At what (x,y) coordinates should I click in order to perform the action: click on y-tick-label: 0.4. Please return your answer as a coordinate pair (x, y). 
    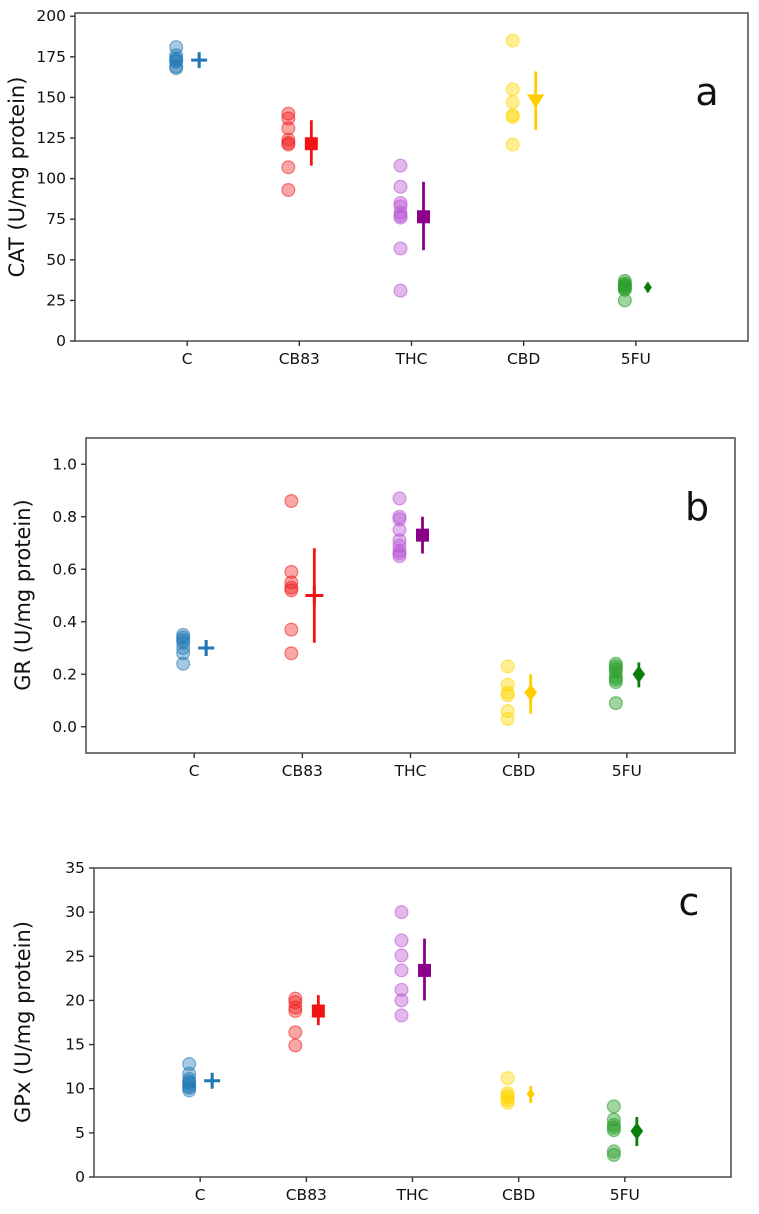
    Looking at the image, I should click on (64, 622).